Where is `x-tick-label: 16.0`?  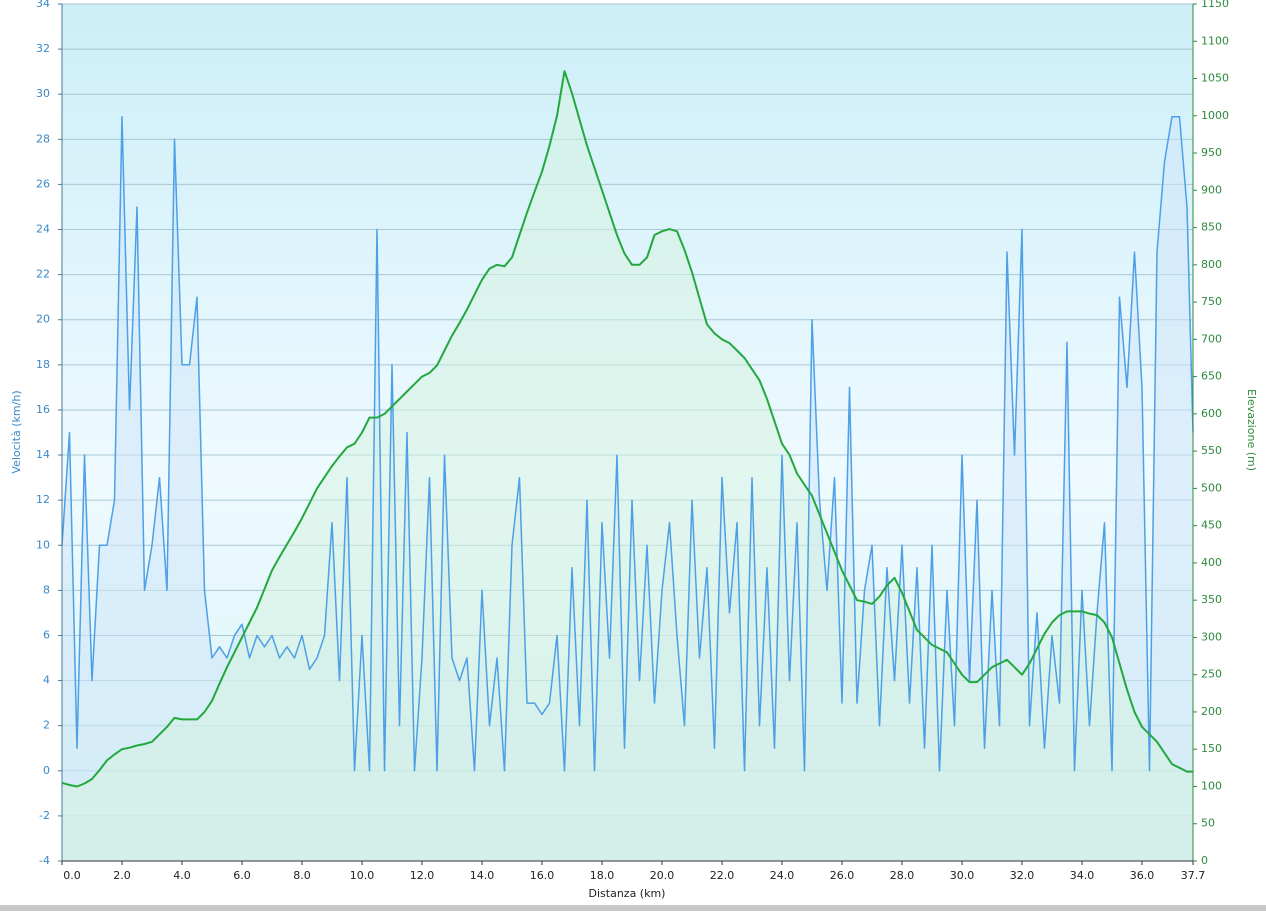 x-tick-label: 16.0 is located at coordinates (542, 875).